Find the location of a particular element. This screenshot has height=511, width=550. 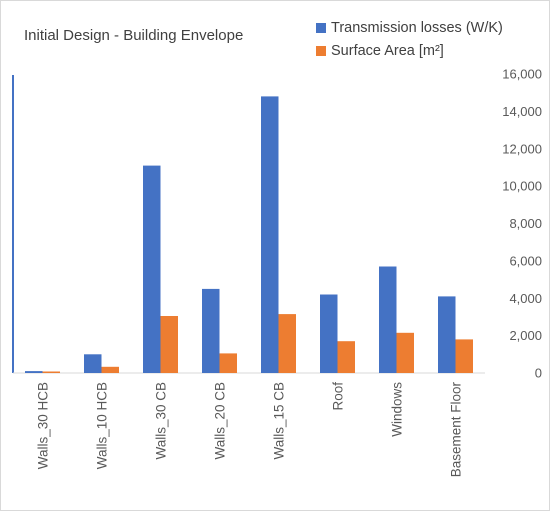

legend-item-surface-area: Surface Area [m²] is located at coordinates (409, 50).